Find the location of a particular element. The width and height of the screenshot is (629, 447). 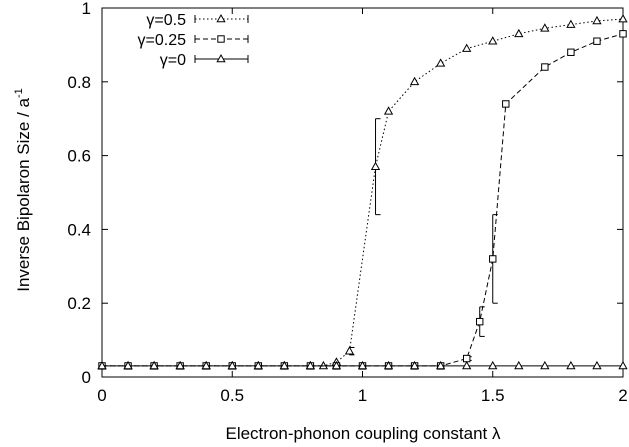

legend: γ=0.5 γ=0.25 γ=0 is located at coordinates (193, 40).